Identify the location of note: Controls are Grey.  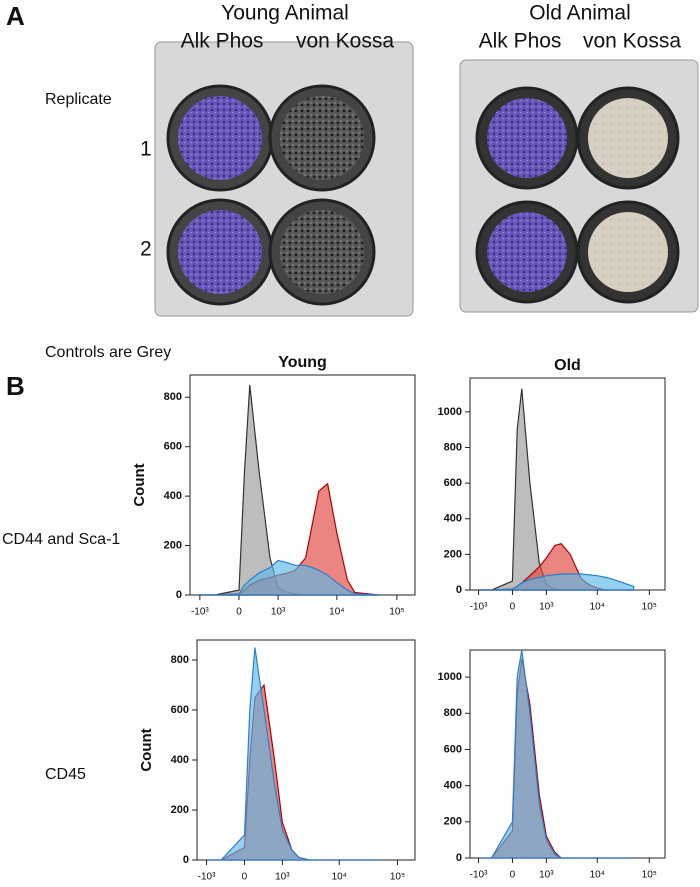
(108, 352).